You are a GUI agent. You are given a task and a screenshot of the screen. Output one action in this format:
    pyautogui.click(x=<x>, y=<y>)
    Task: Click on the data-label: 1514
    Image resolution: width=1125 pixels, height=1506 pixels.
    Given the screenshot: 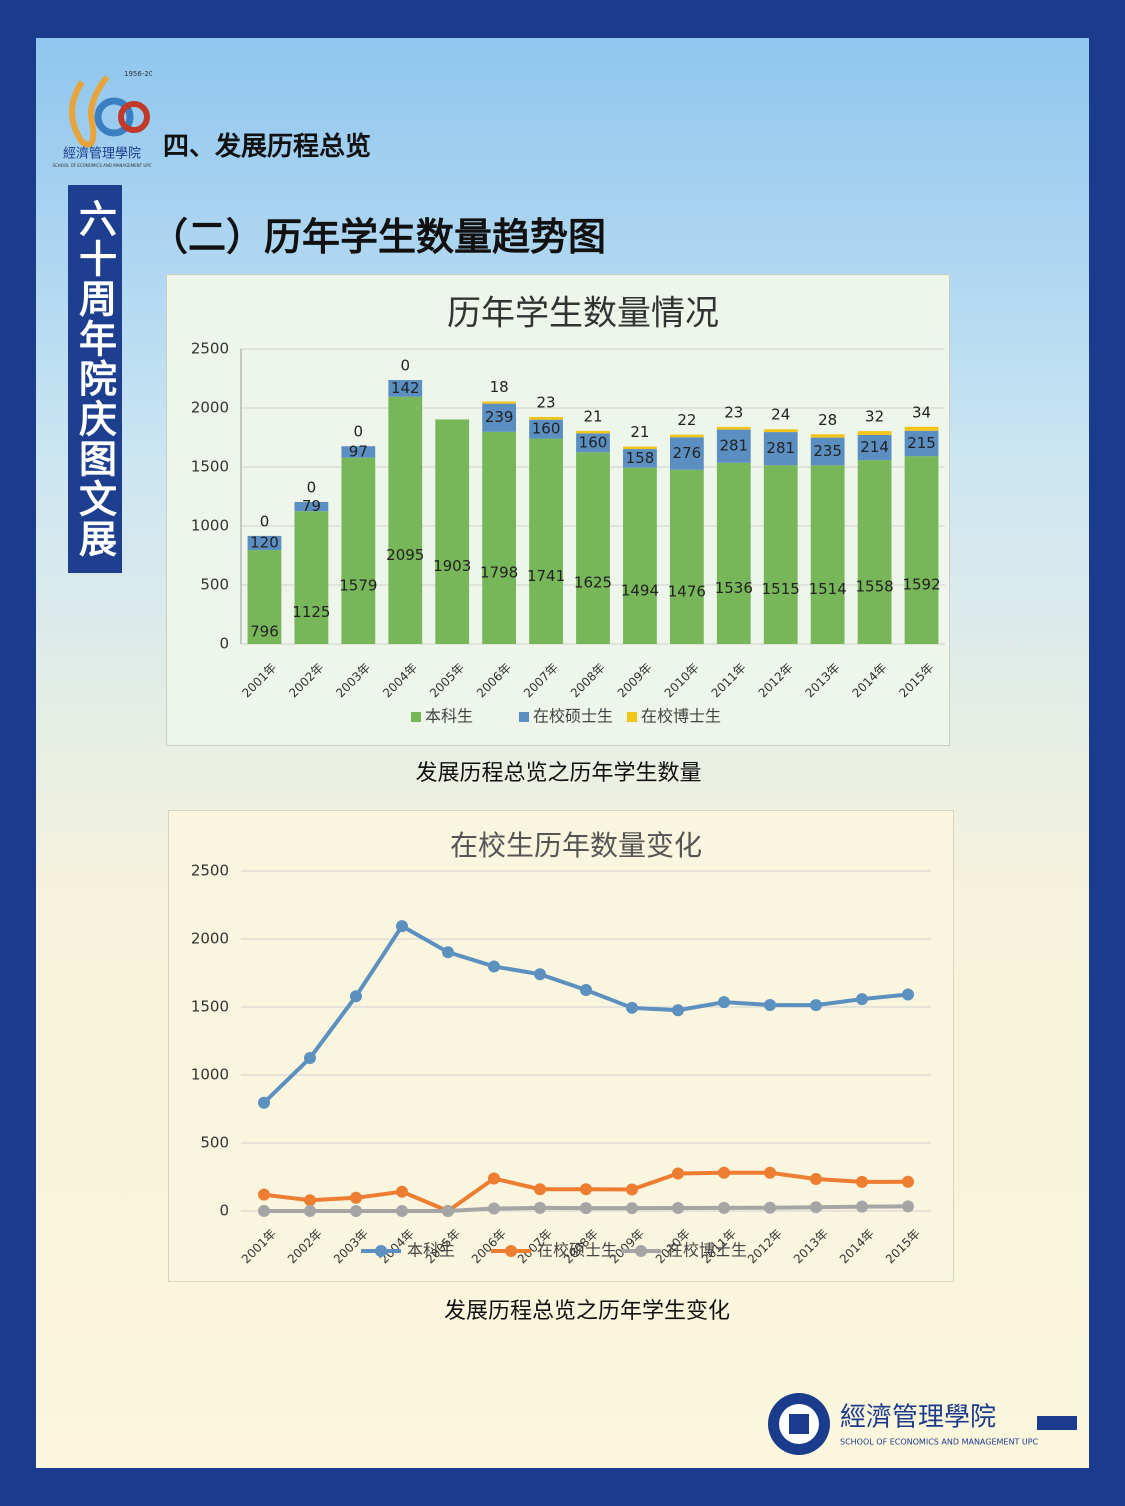 What is the action you would take?
    pyautogui.click(x=828, y=589)
    